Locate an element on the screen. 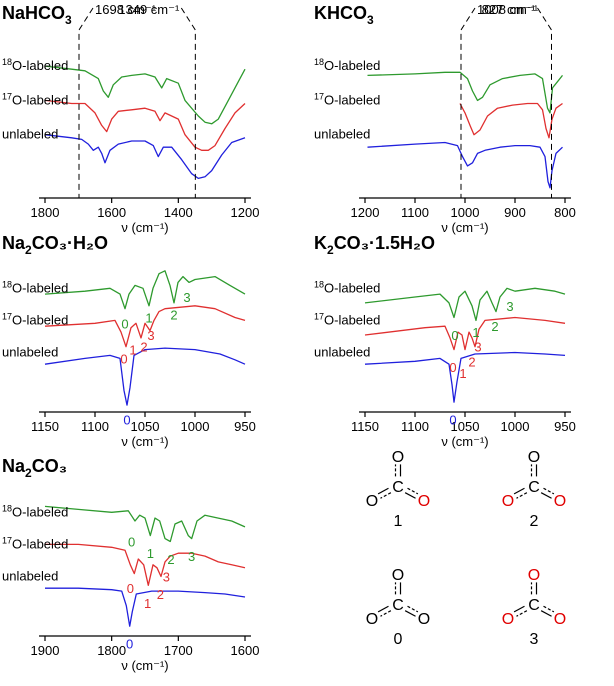  molecule-label: 0 is located at coordinates (398, 639).